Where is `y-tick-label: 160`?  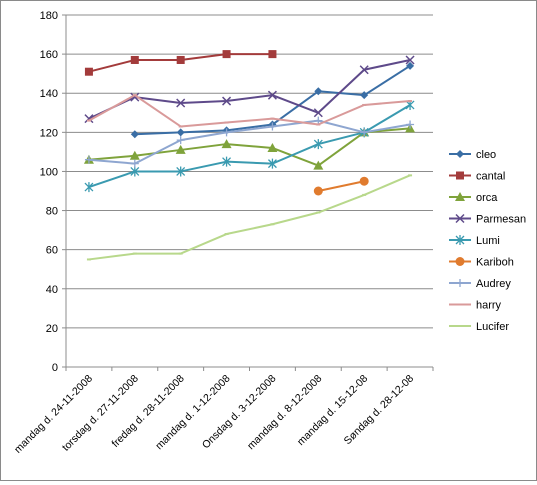 y-tick-label: 160 is located at coordinates (49, 55).